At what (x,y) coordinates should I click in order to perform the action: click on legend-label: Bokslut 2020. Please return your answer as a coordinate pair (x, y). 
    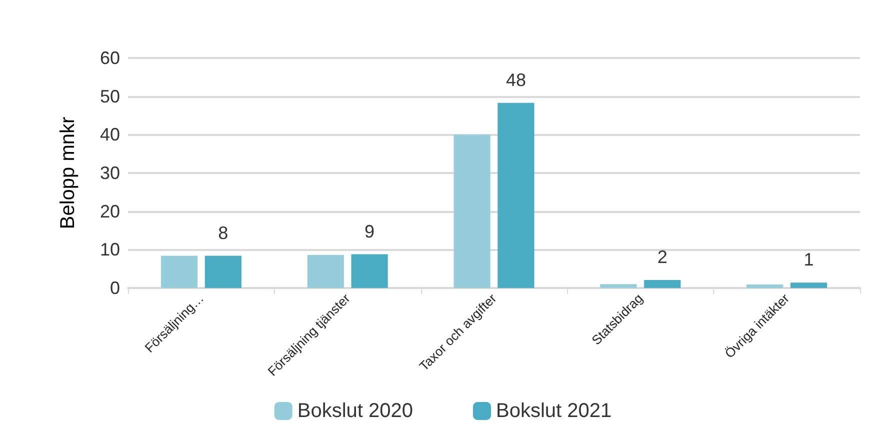
    Looking at the image, I should click on (355, 411).